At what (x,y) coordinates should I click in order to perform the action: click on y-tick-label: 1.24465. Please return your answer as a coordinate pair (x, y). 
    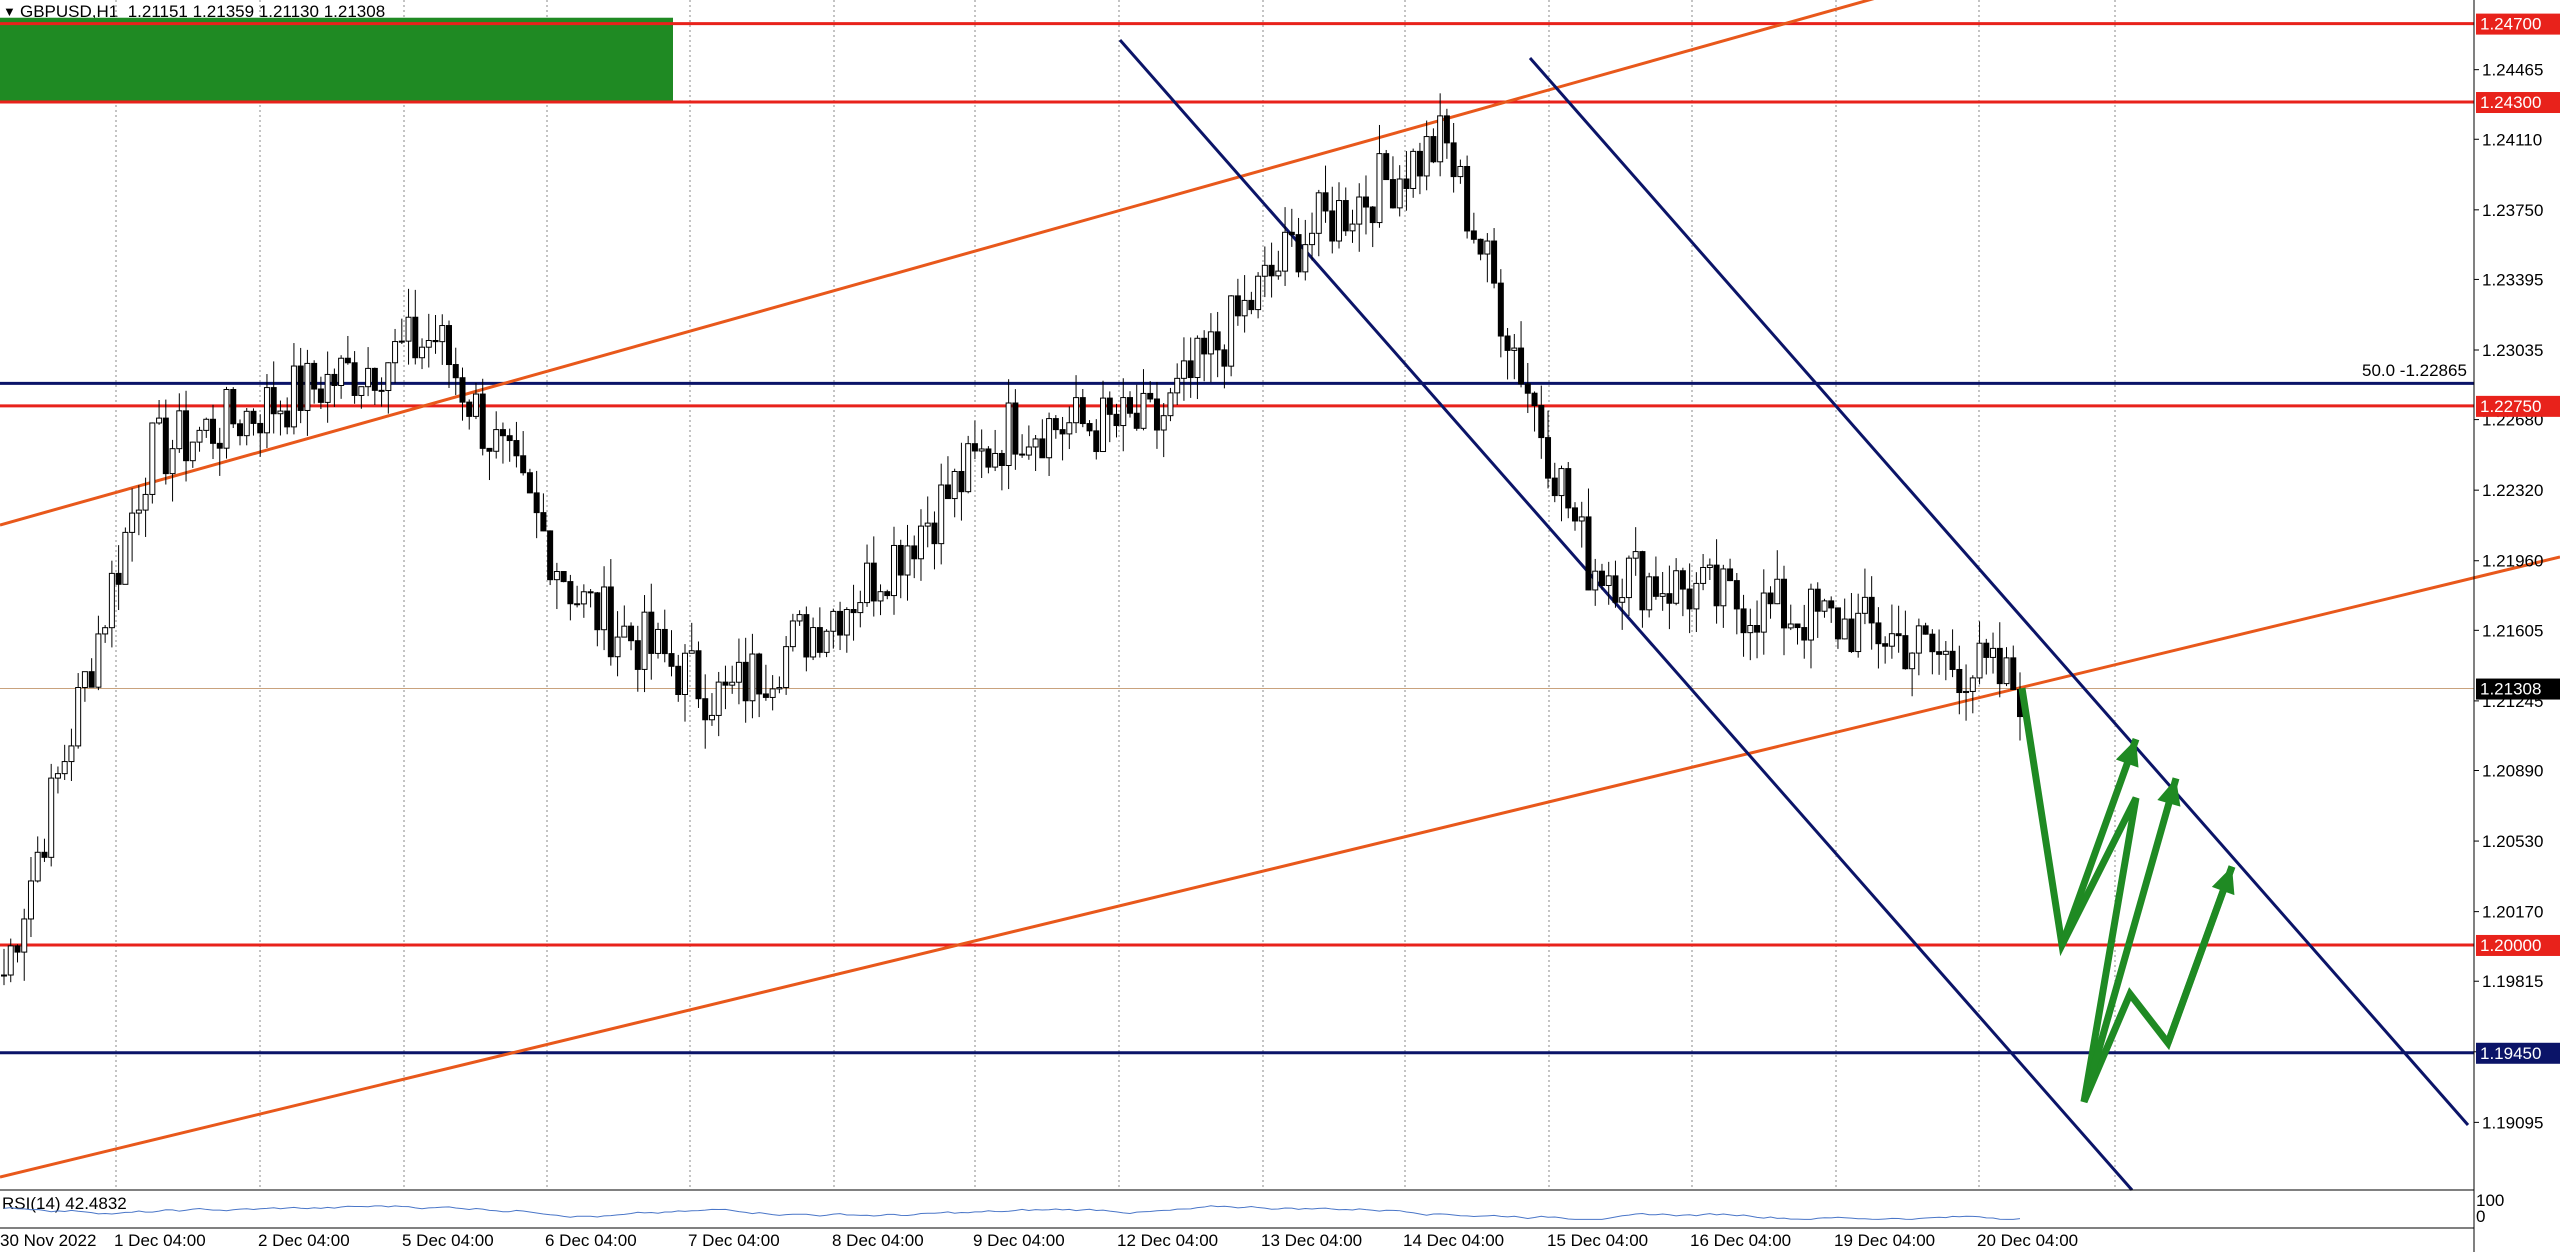
    Looking at the image, I should click on (2512, 70).